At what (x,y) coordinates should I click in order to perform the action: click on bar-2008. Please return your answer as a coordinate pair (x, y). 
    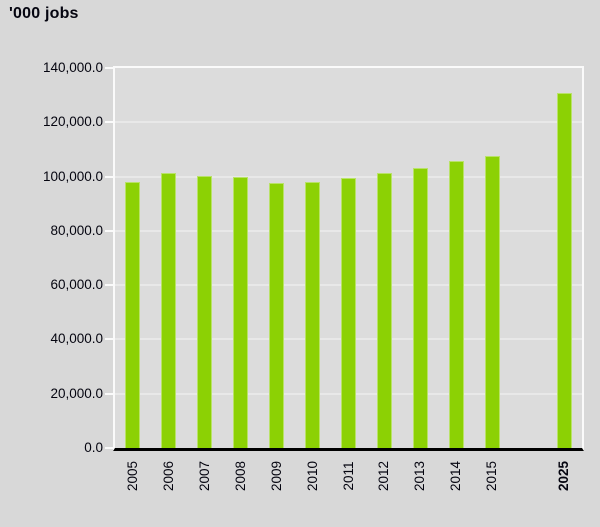
    Looking at the image, I should click on (241, 312).